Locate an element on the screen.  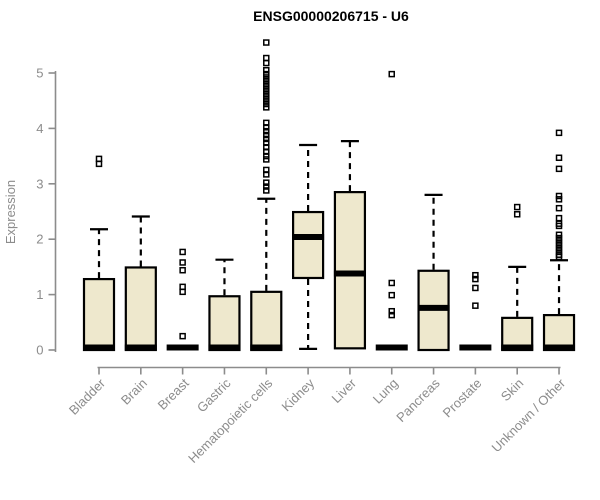
x-category-label-pancreas: Pancreas is located at coordinates (418, 400).